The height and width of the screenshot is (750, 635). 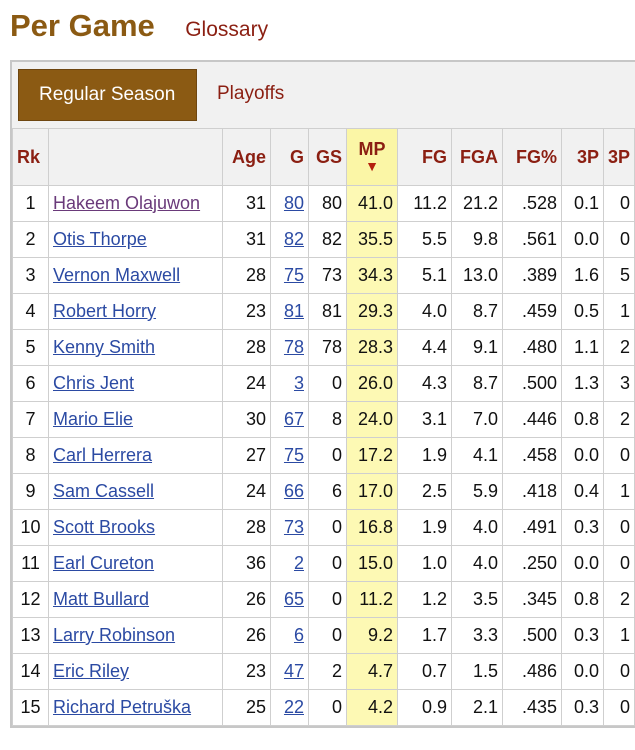 I want to click on cell-fga: 4.0, so click(x=477, y=563).